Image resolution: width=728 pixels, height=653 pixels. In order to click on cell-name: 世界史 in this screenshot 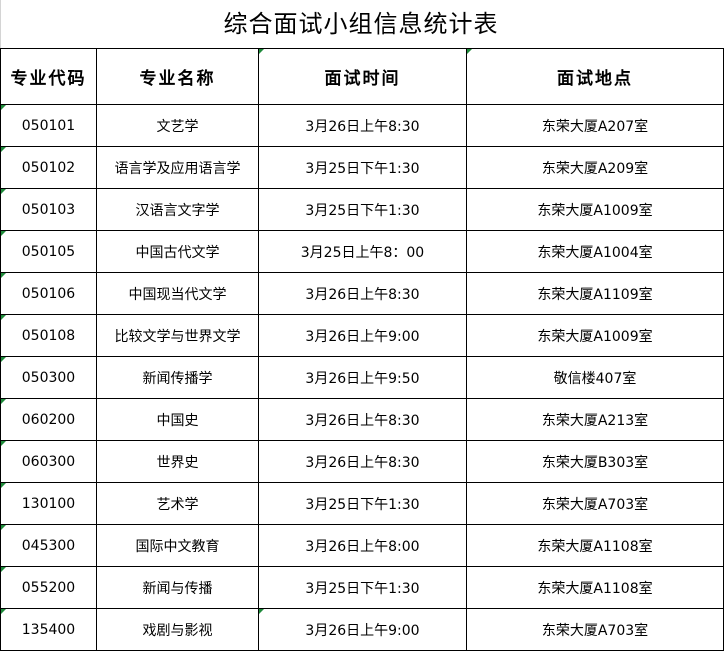, I will do `click(177, 461)`.